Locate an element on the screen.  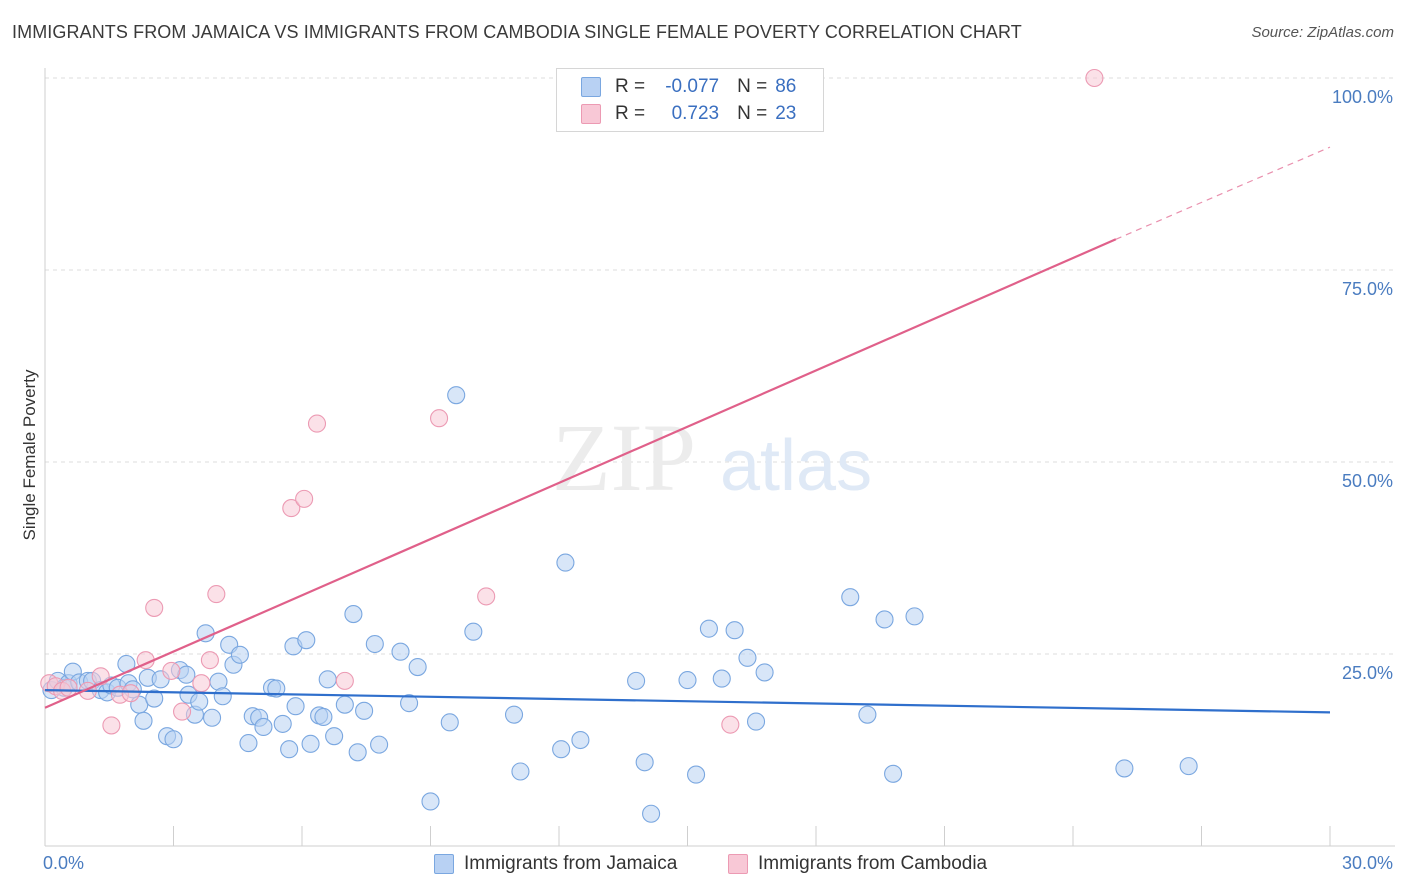
watermark: ZIP atlas is located at coordinates (712, 457).